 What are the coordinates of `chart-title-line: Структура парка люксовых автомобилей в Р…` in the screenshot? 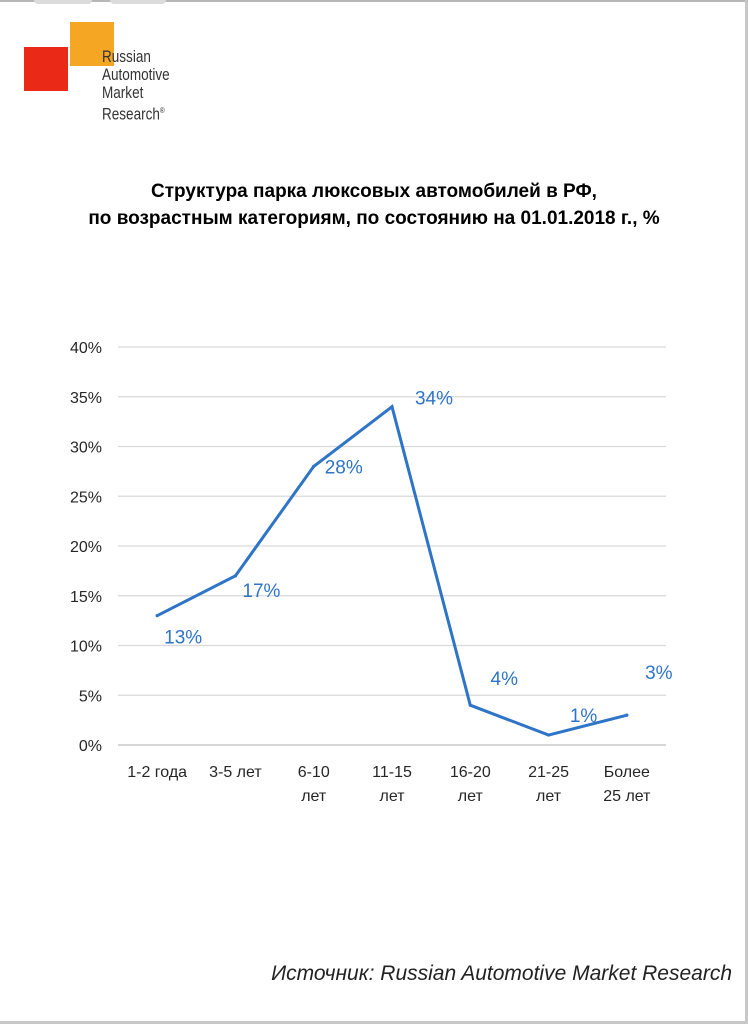 It's located at (374, 191).